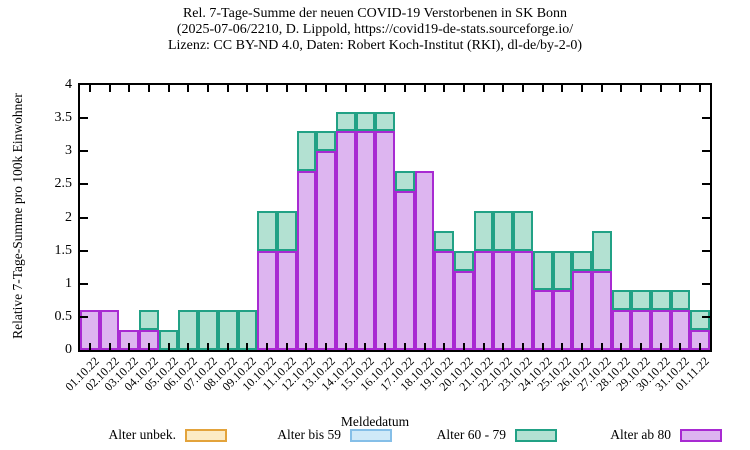  What do you see at coordinates (63, 184) in the screenshot?
I see `y-axis-tick-label: 2.5` at bounding box center [63, 184].